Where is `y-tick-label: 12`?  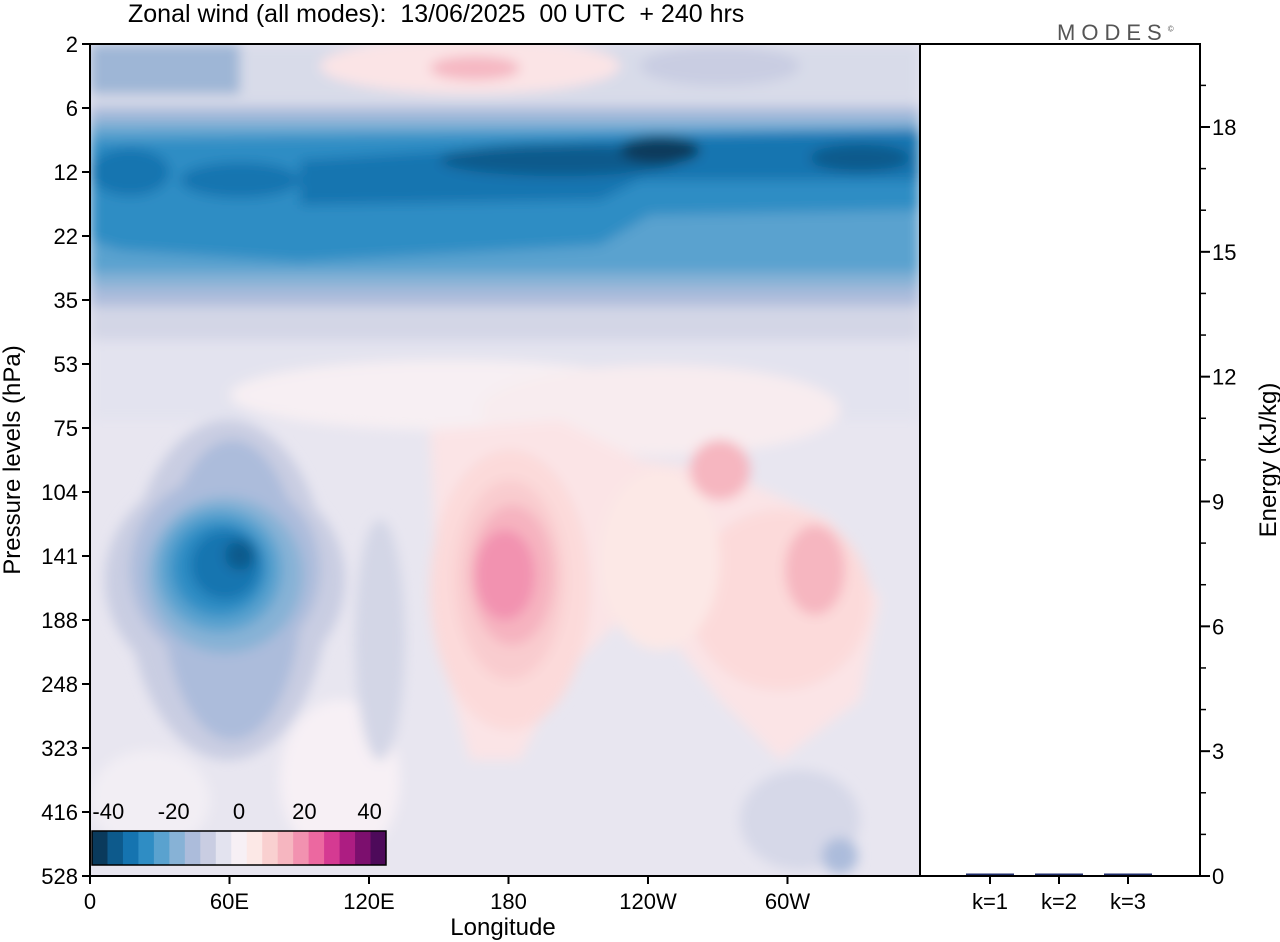 y-tick-label: 12 is located at coordinates (66, 172).